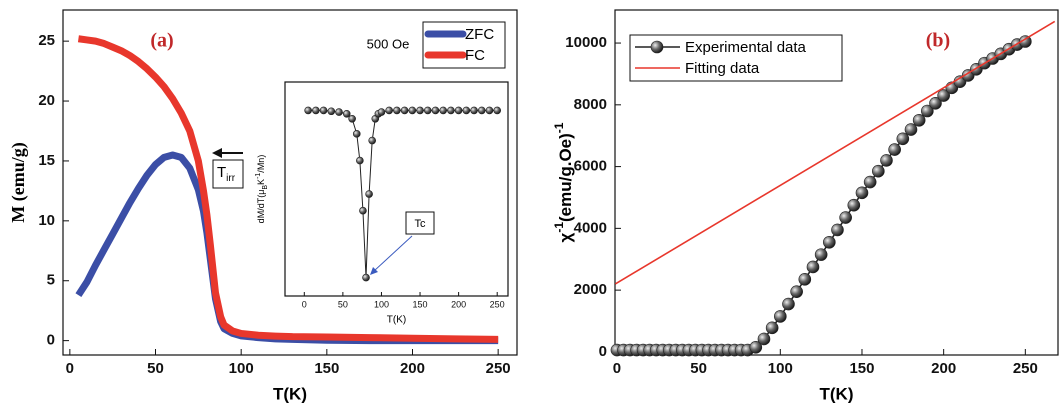 The image size is (1059, 416). I want to click on y-tick-label: 15, so click(46, 160).